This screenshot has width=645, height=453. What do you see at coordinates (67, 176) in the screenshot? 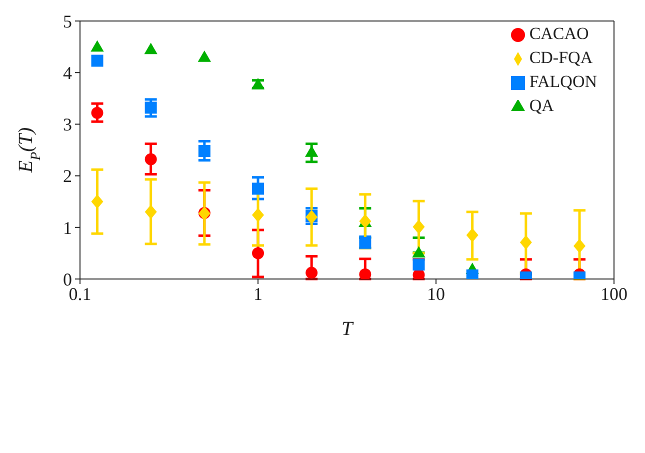
I see `y-tick-label: 2` at bounding box center [67, 176].